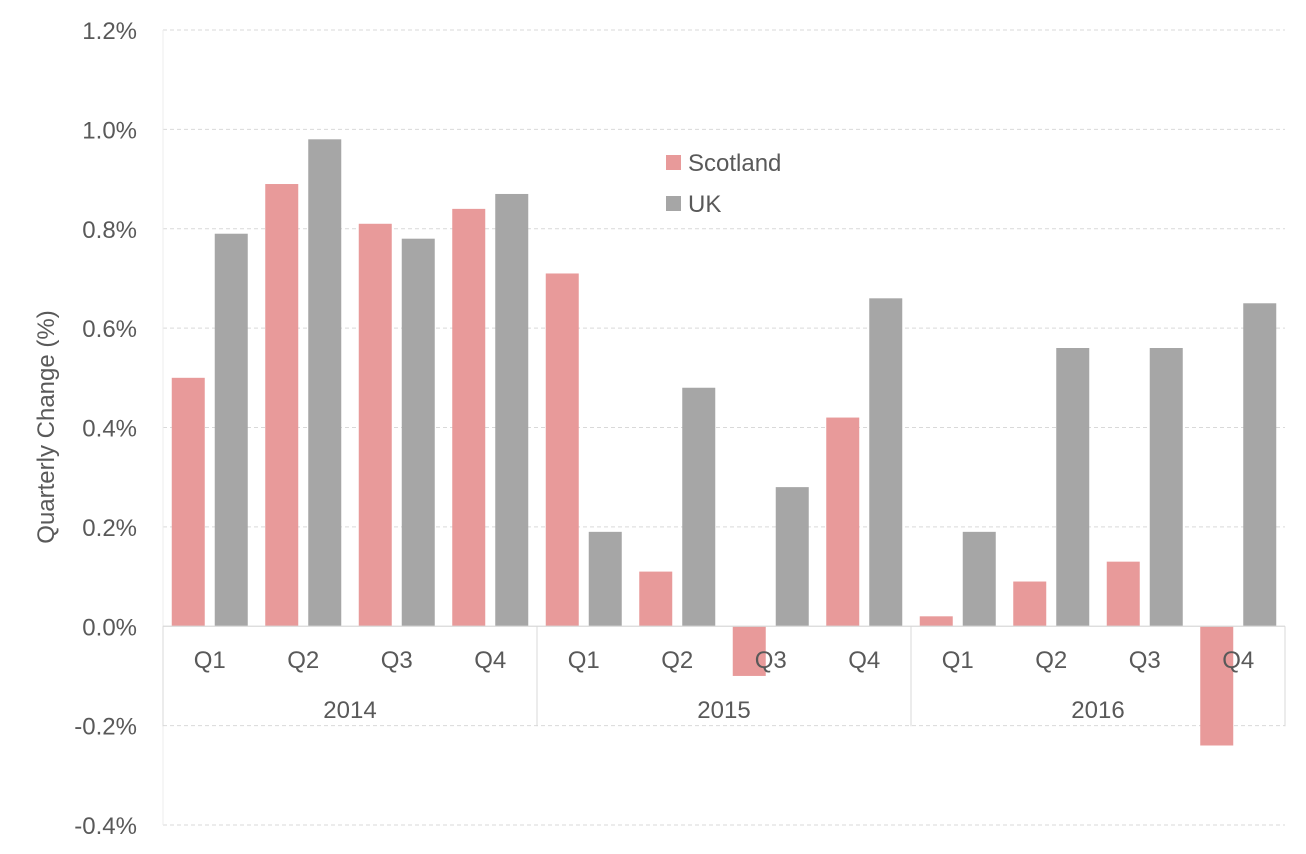  What do you see at coordinates (109, 329) in the screenshot?
I see `y-tick-label: 0.6%` at bounding box center [109, 329].